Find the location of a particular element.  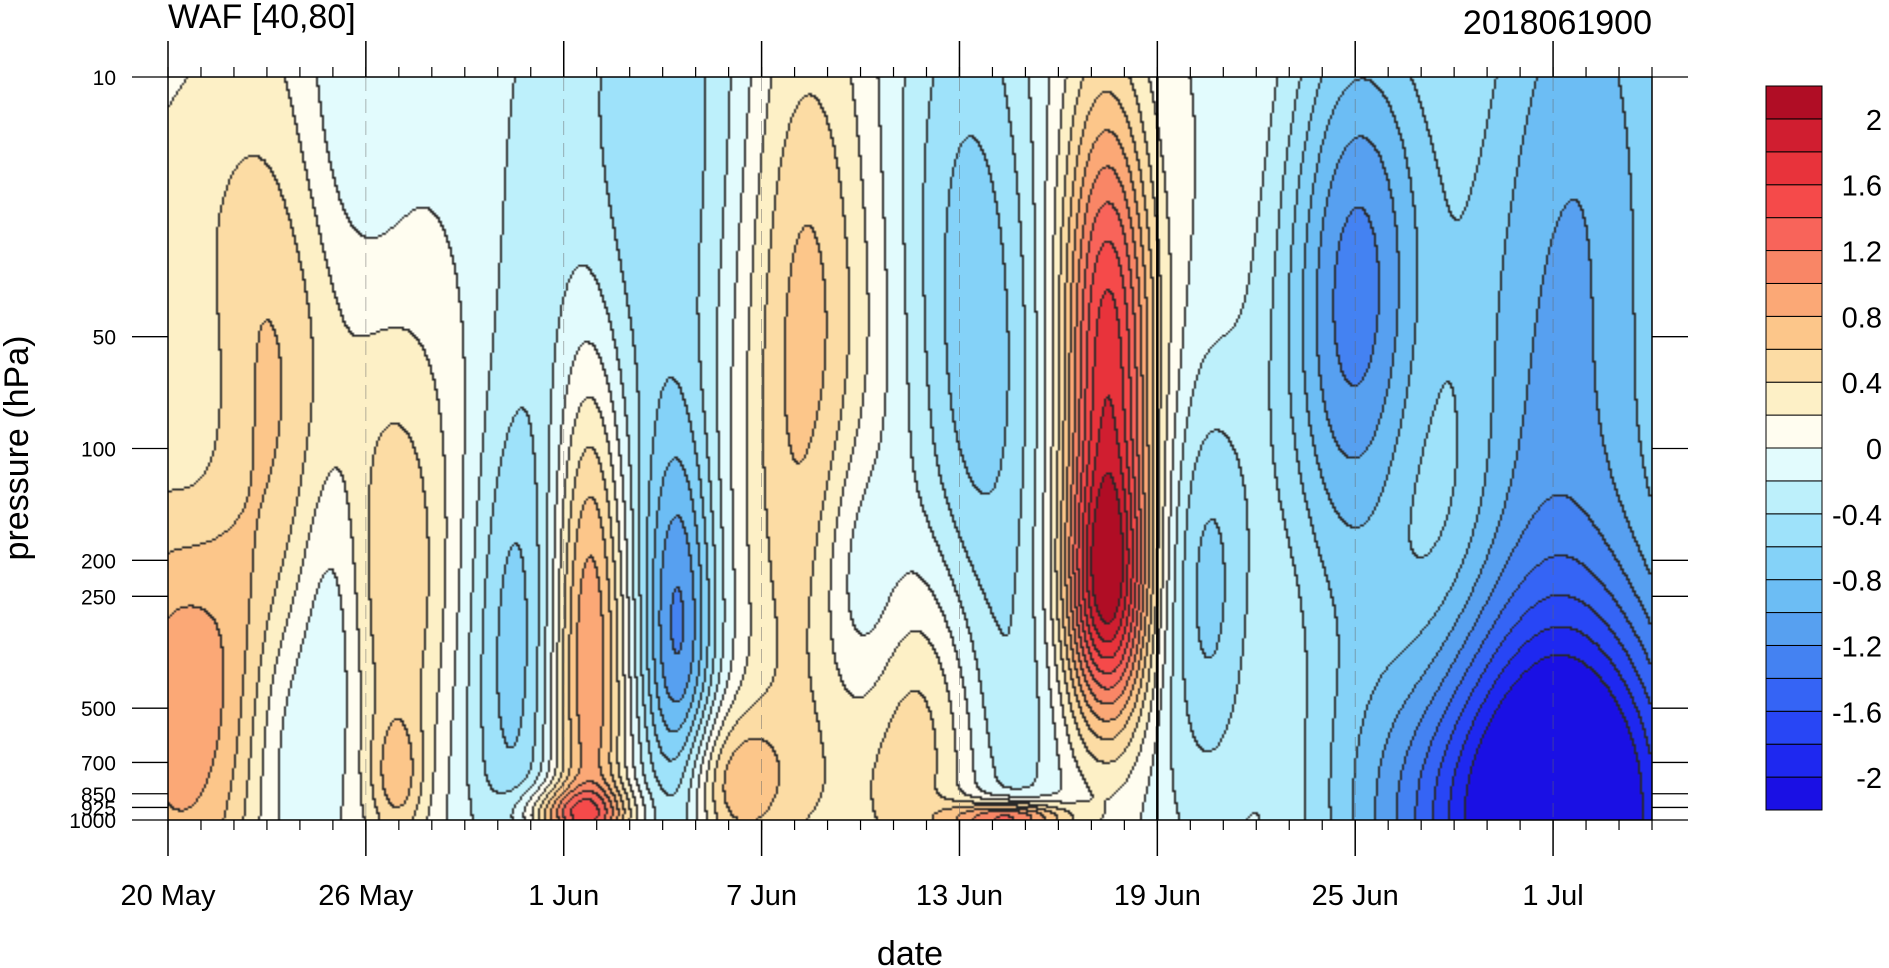

x-tick-label: 26 May is located at coordinates (366, 896).